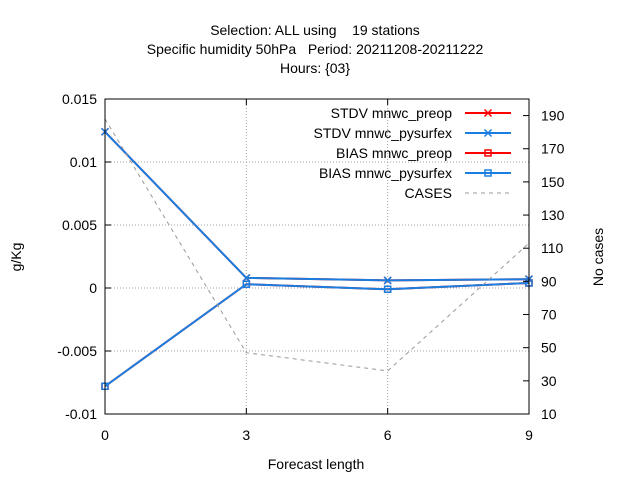  Describe the element at coordinates (553, 215) in the screenshot. I see `y2-tick-label: 130` at that location.